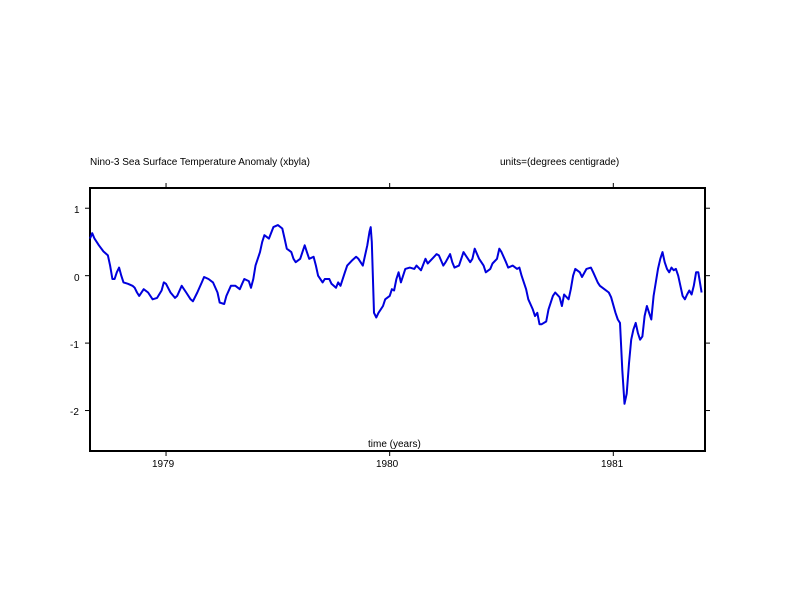 This screenshot has width=792, height=612. I want to click on x-axis-label: time (years), so click(394, 444).